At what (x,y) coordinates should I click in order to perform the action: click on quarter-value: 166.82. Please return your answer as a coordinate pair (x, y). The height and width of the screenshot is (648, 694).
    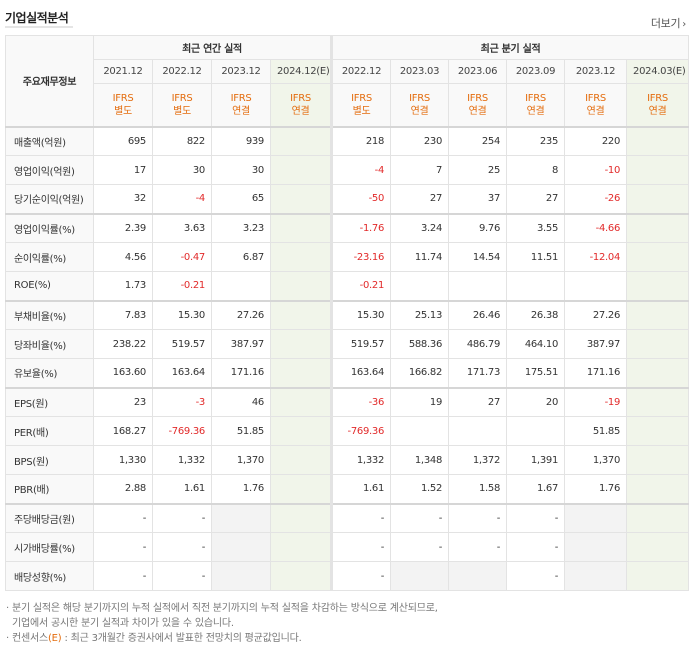
    Looking at the image, I should click on (420, 373).